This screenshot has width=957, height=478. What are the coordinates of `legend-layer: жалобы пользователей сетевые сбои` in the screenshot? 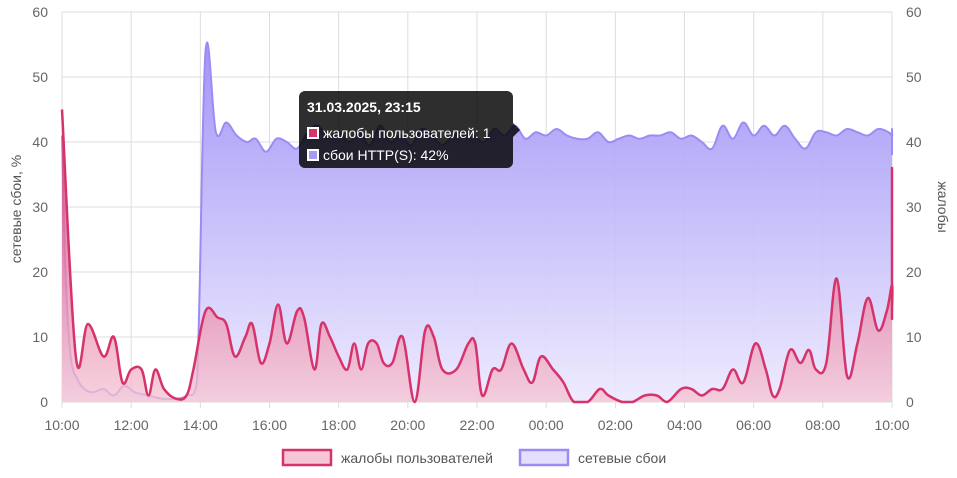 It's located at (473, 457).